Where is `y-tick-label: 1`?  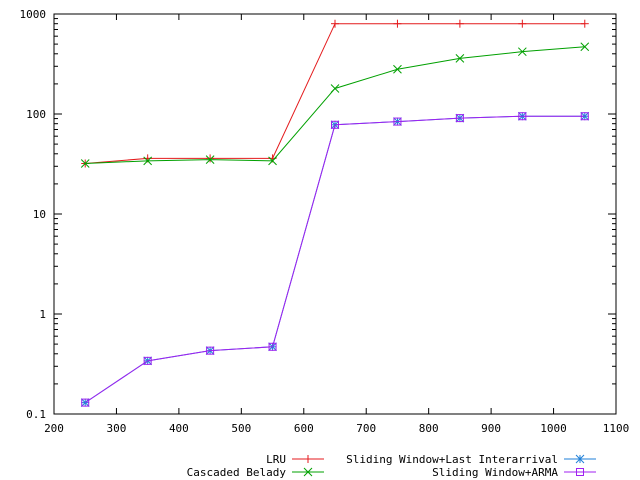 y-tick-label: 1 is located at coordinates (42, 314).